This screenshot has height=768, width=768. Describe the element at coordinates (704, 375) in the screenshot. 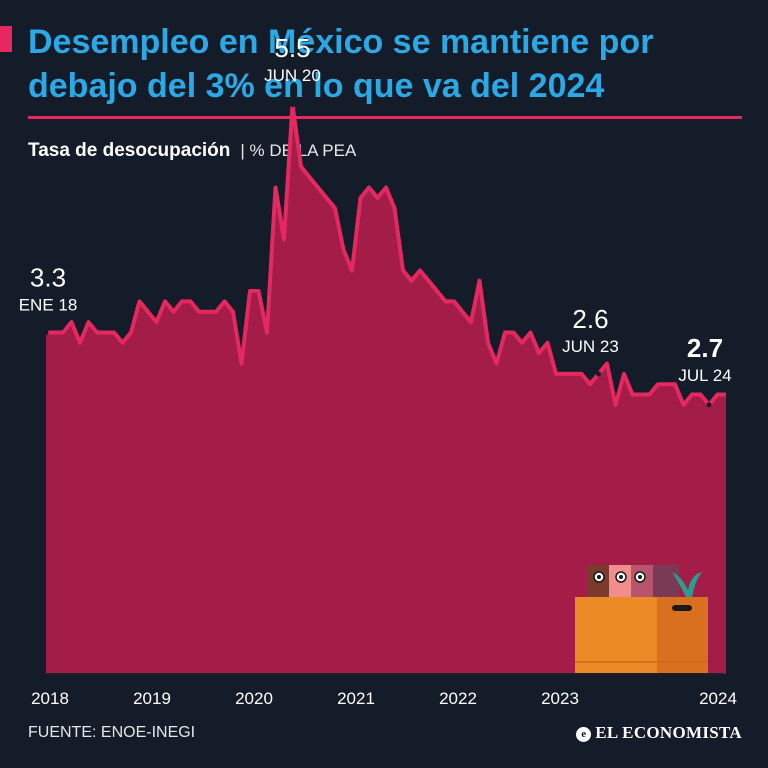

I see `annotation-date-label: JUL 24` at that location.